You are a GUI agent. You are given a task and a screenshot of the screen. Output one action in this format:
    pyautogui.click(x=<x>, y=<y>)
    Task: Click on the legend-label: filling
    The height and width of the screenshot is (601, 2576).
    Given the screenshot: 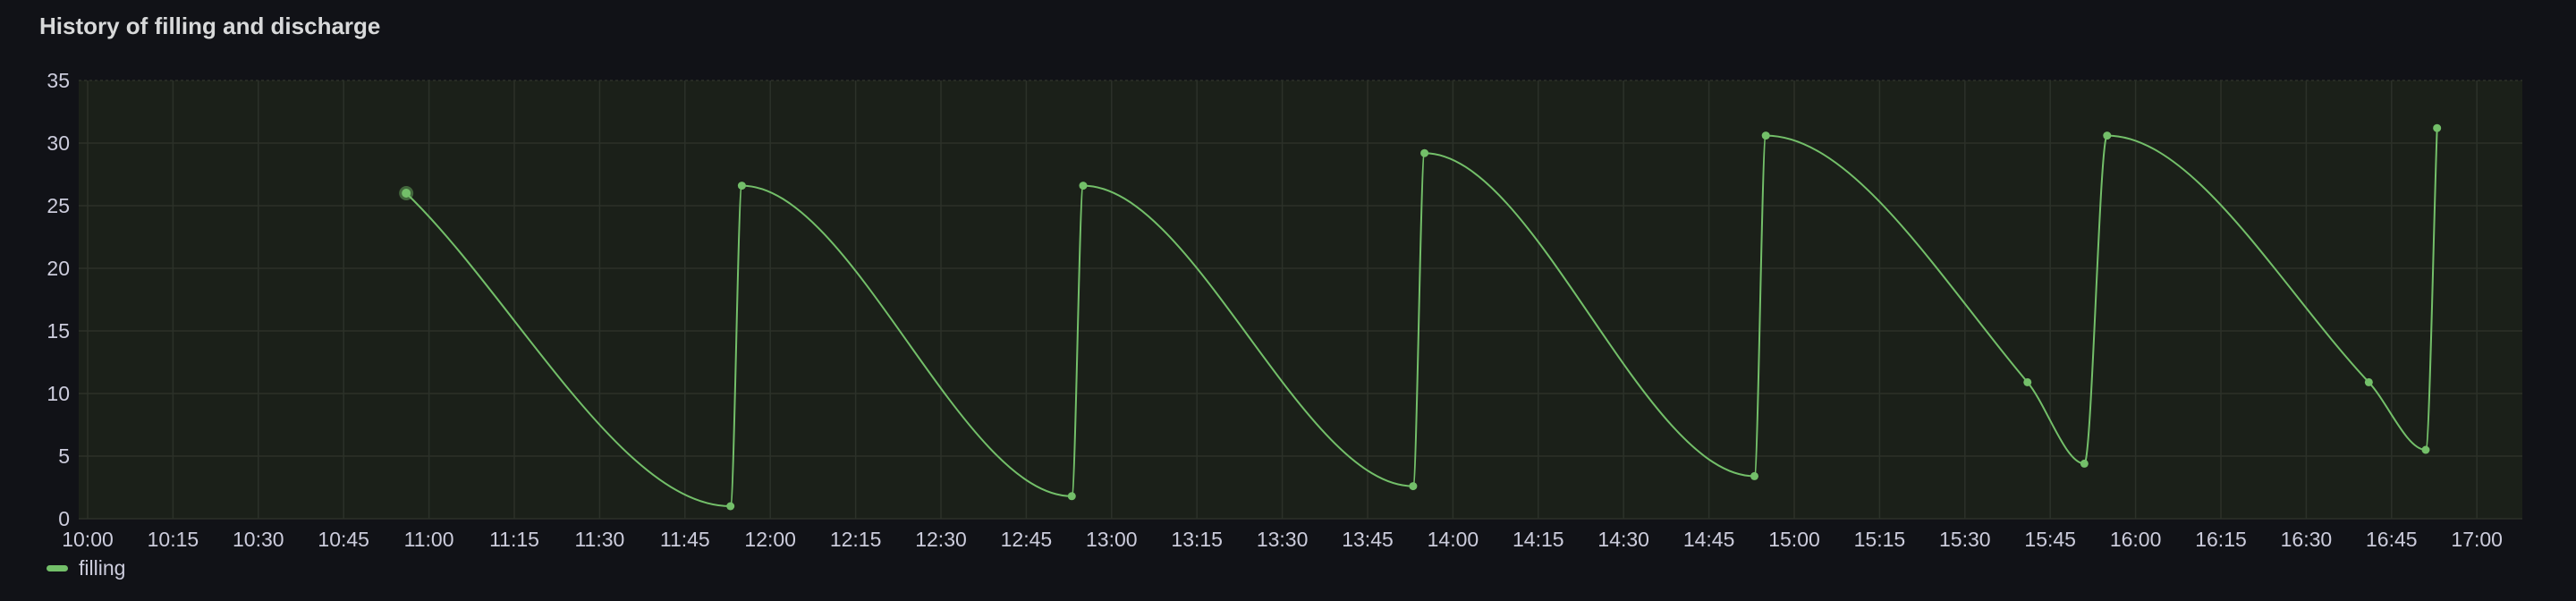 What is the action you would take?
    pyautogui.click(x=102, y=568)
    